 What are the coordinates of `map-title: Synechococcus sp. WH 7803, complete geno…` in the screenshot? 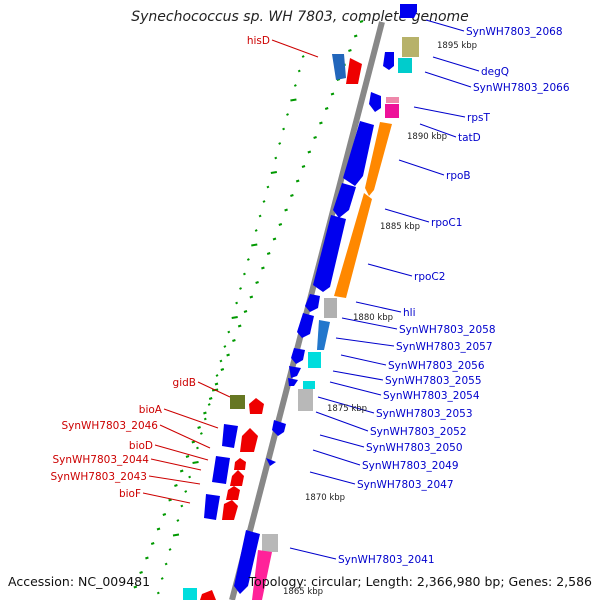 It's located at (300, 17).